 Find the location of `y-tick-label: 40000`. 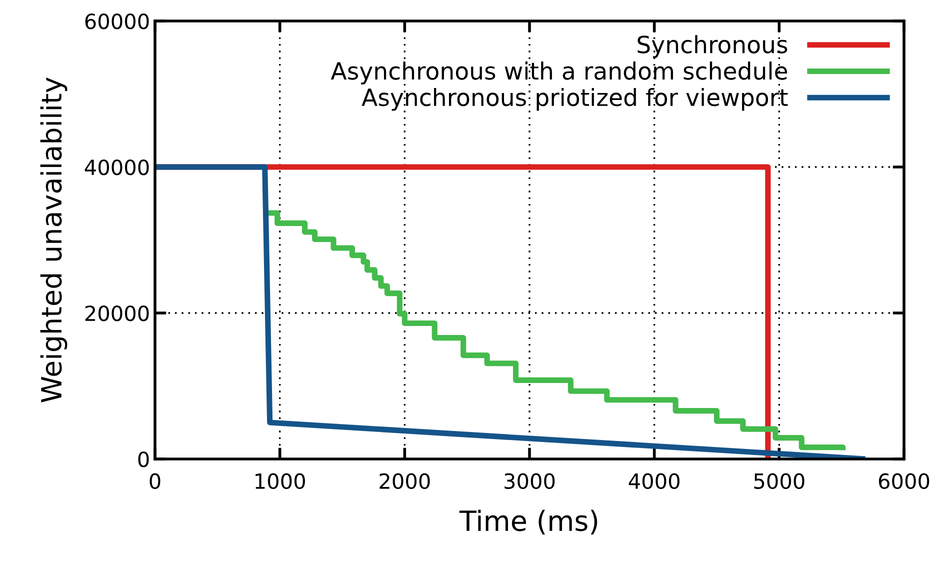

y-tick-label: 40000 is located at coordinates (116, 167).